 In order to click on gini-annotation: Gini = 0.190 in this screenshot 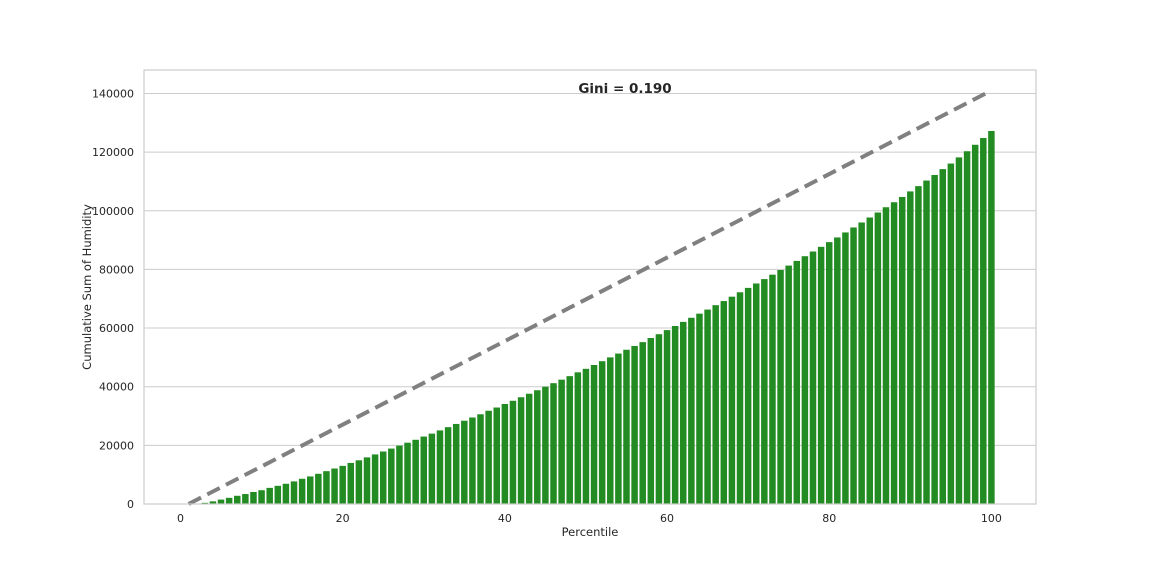, I will do `click(624, 89)`.